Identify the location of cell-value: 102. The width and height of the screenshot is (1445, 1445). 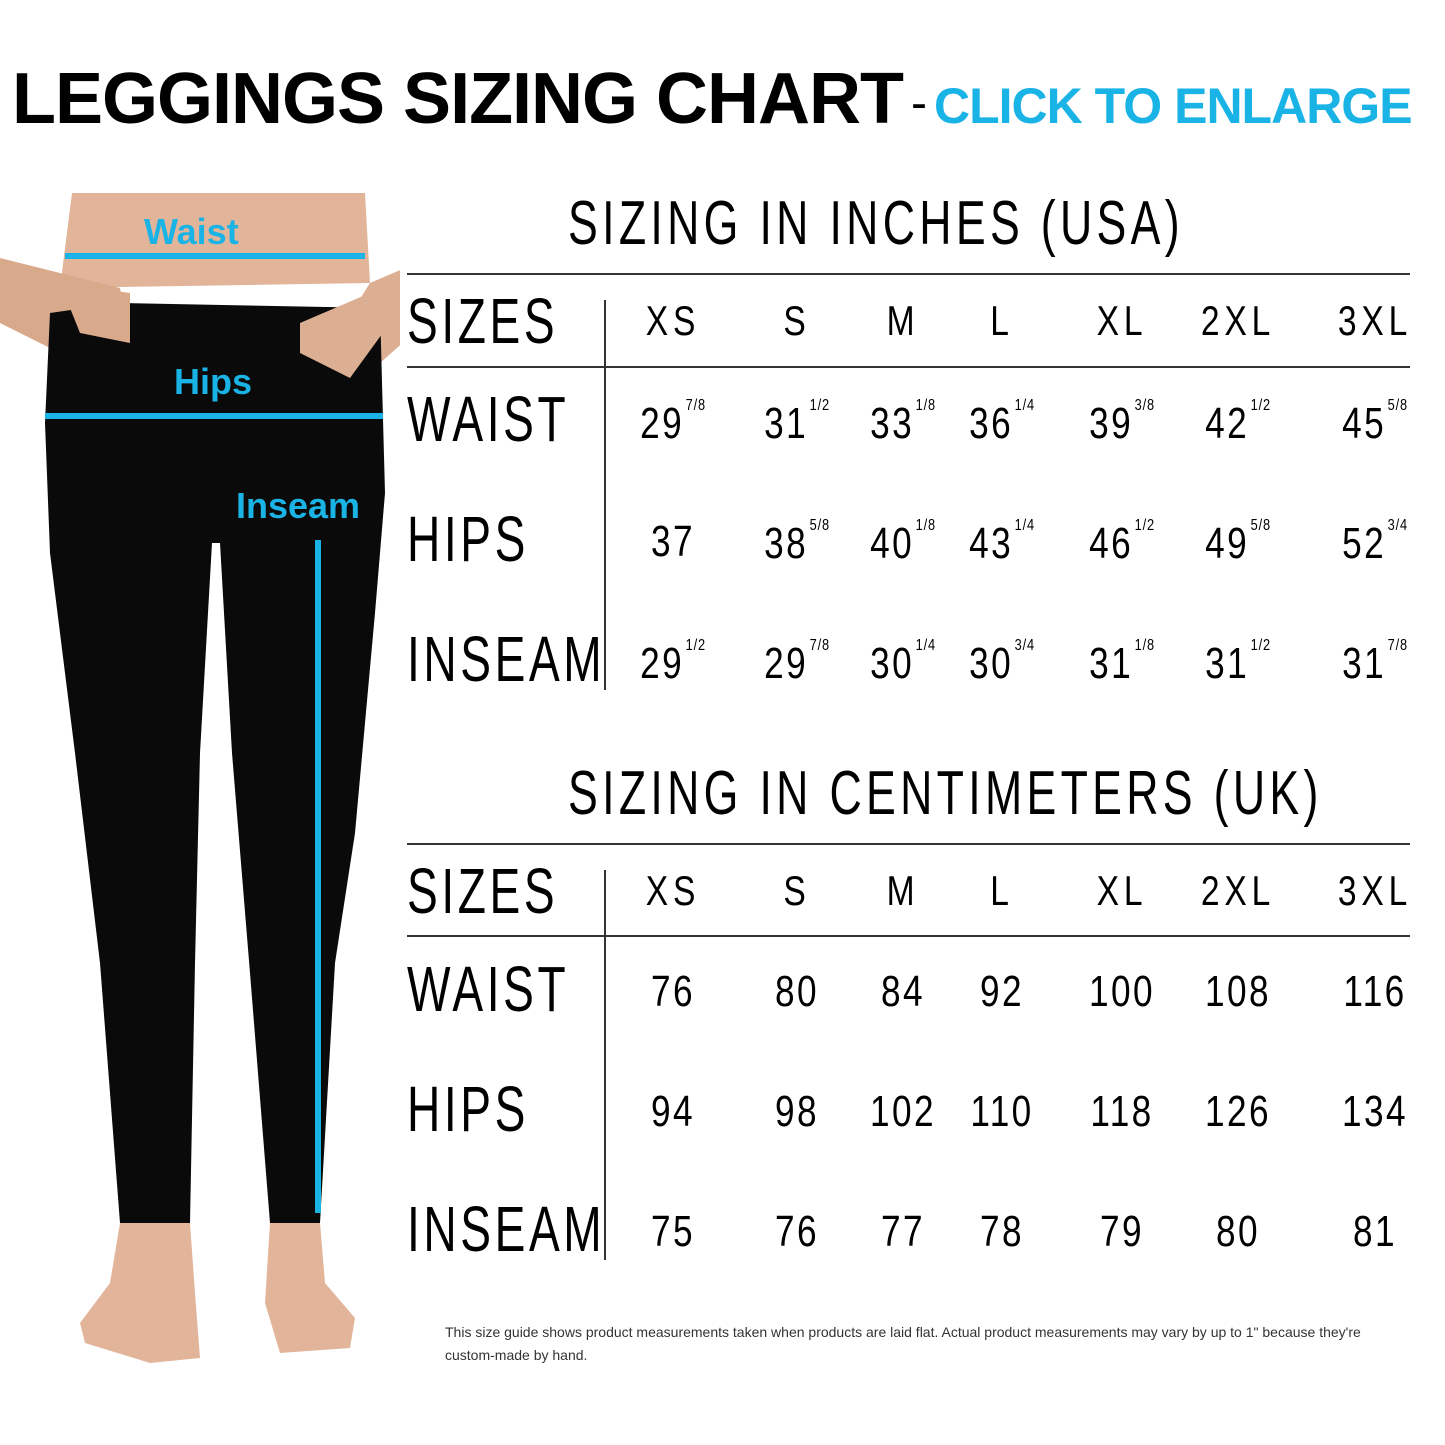
(903, 1111).